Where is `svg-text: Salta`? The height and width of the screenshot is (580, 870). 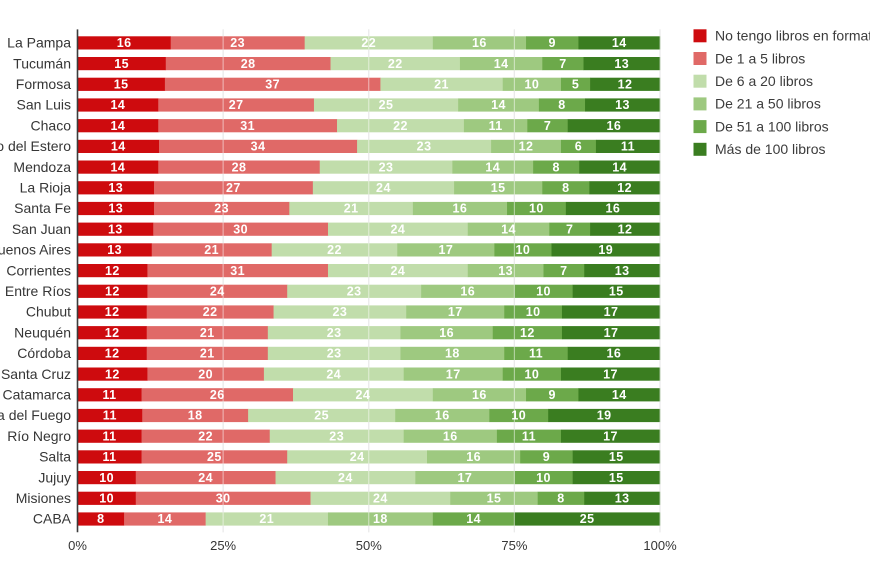 svg-text: Salta is located at coordinates (55, 457).